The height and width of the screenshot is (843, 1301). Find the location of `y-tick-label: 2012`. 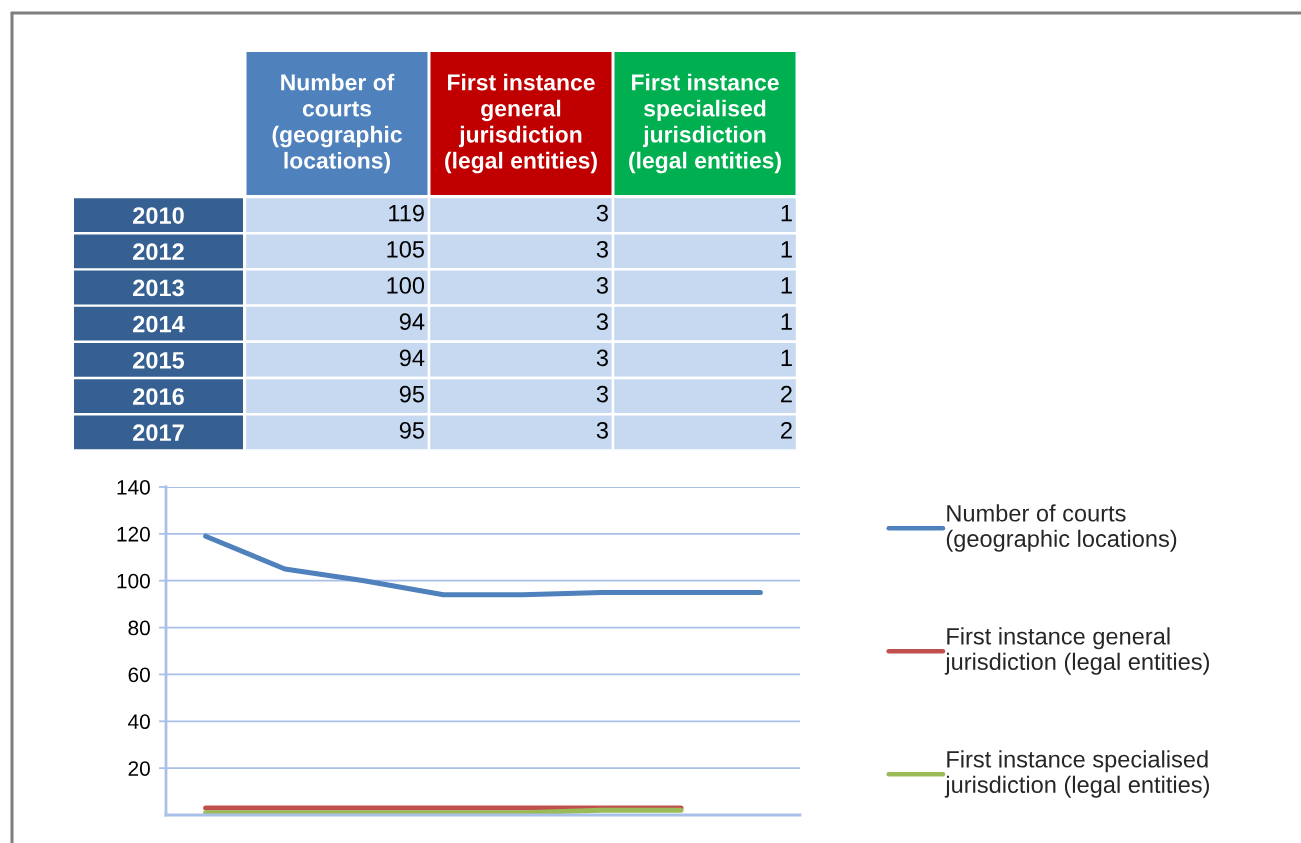

y-tick-label: 2012 is located at coordinates (158, 252).